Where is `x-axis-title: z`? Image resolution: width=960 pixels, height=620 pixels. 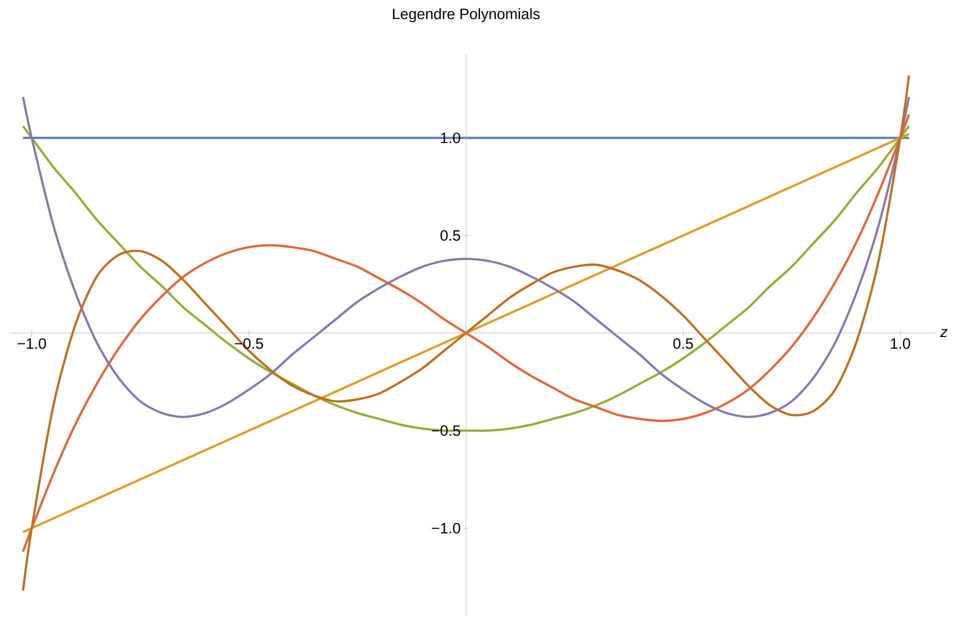 x-axis-title: z is located at coordinates (944, 333).